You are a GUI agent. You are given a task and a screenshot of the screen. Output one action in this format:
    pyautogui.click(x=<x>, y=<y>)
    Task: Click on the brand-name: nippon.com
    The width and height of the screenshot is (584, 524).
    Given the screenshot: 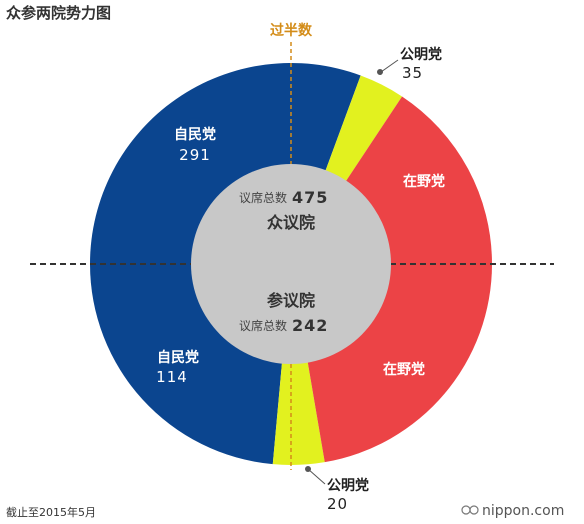 What is the action you would take?
    pyautogui.click(x=523, y=511)
    